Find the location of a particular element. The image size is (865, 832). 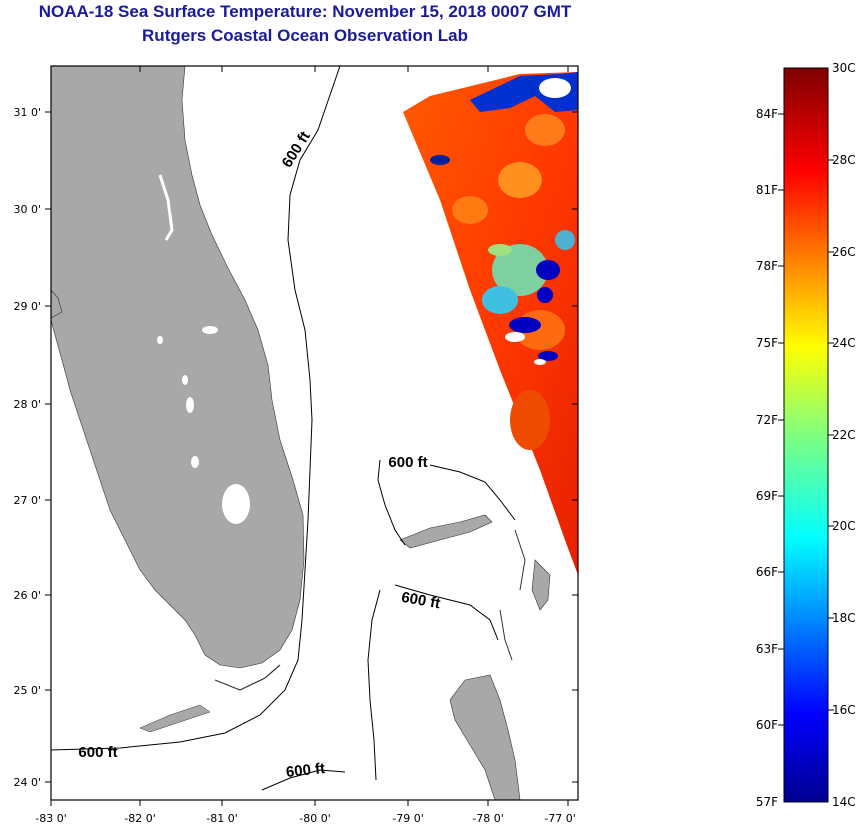

colorbar-c-label: 26C is located at coordinates (844, 252).